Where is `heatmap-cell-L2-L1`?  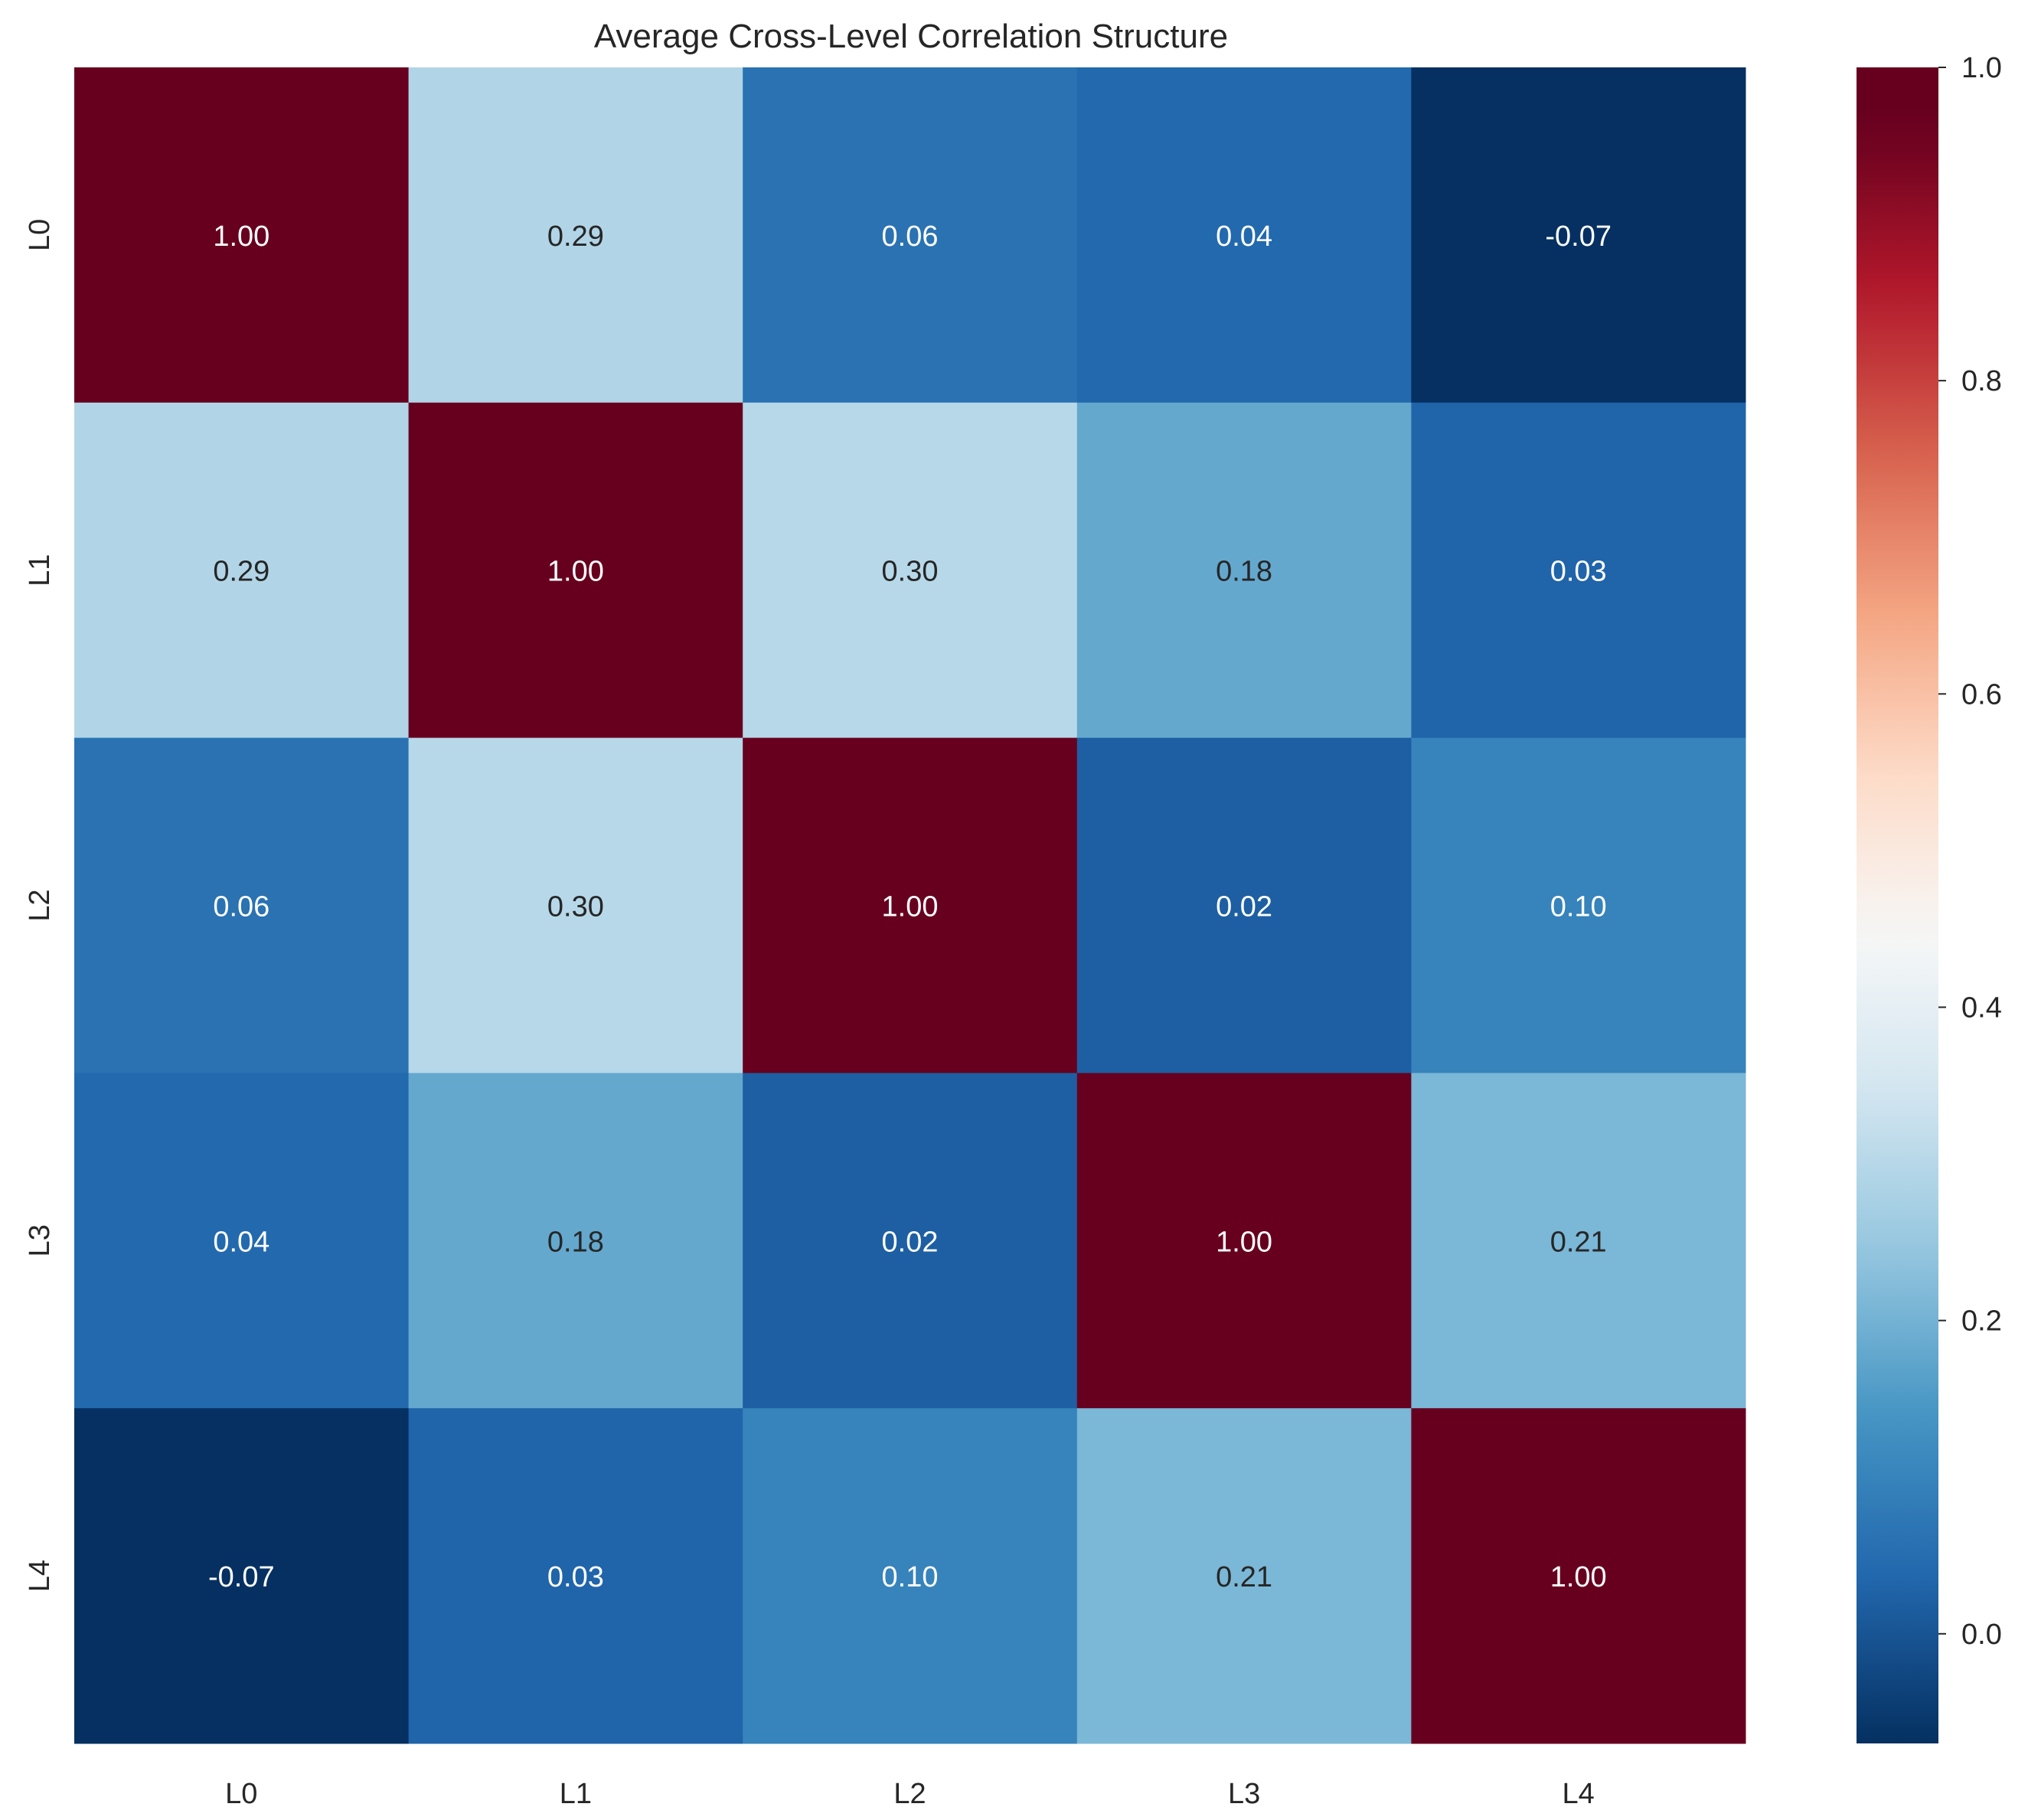 heatmap-cell-L2-L1 is located at coordinates (575, 905).